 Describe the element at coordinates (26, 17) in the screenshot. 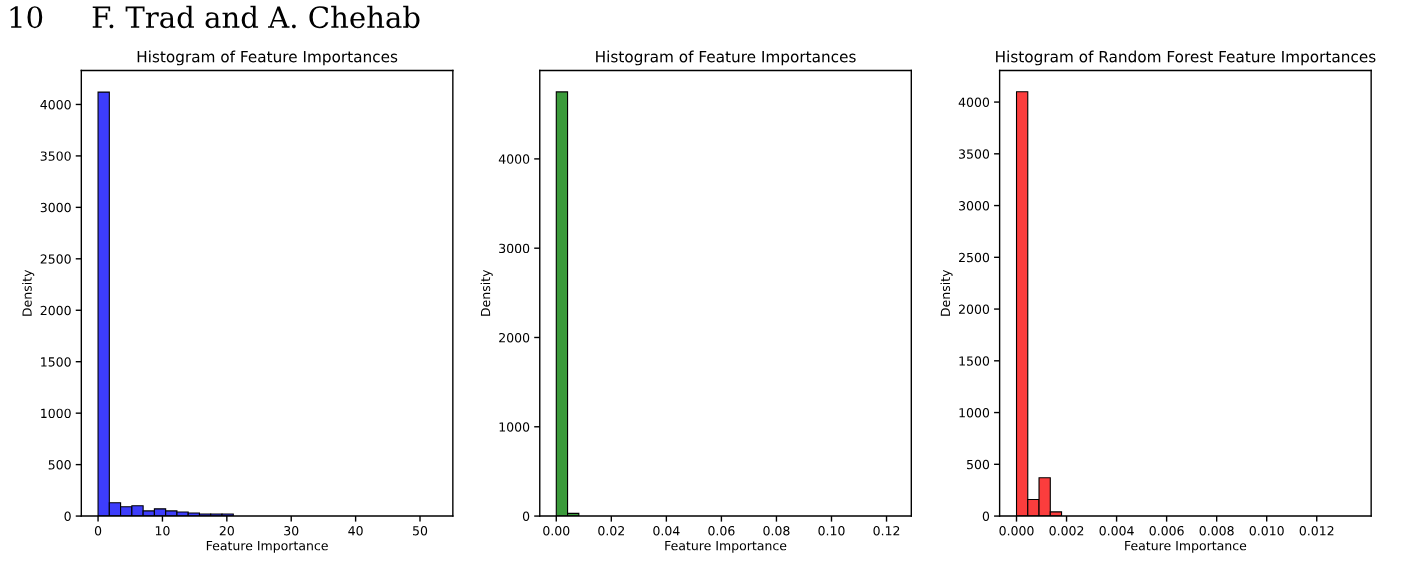

I see `text: 10` at that location.